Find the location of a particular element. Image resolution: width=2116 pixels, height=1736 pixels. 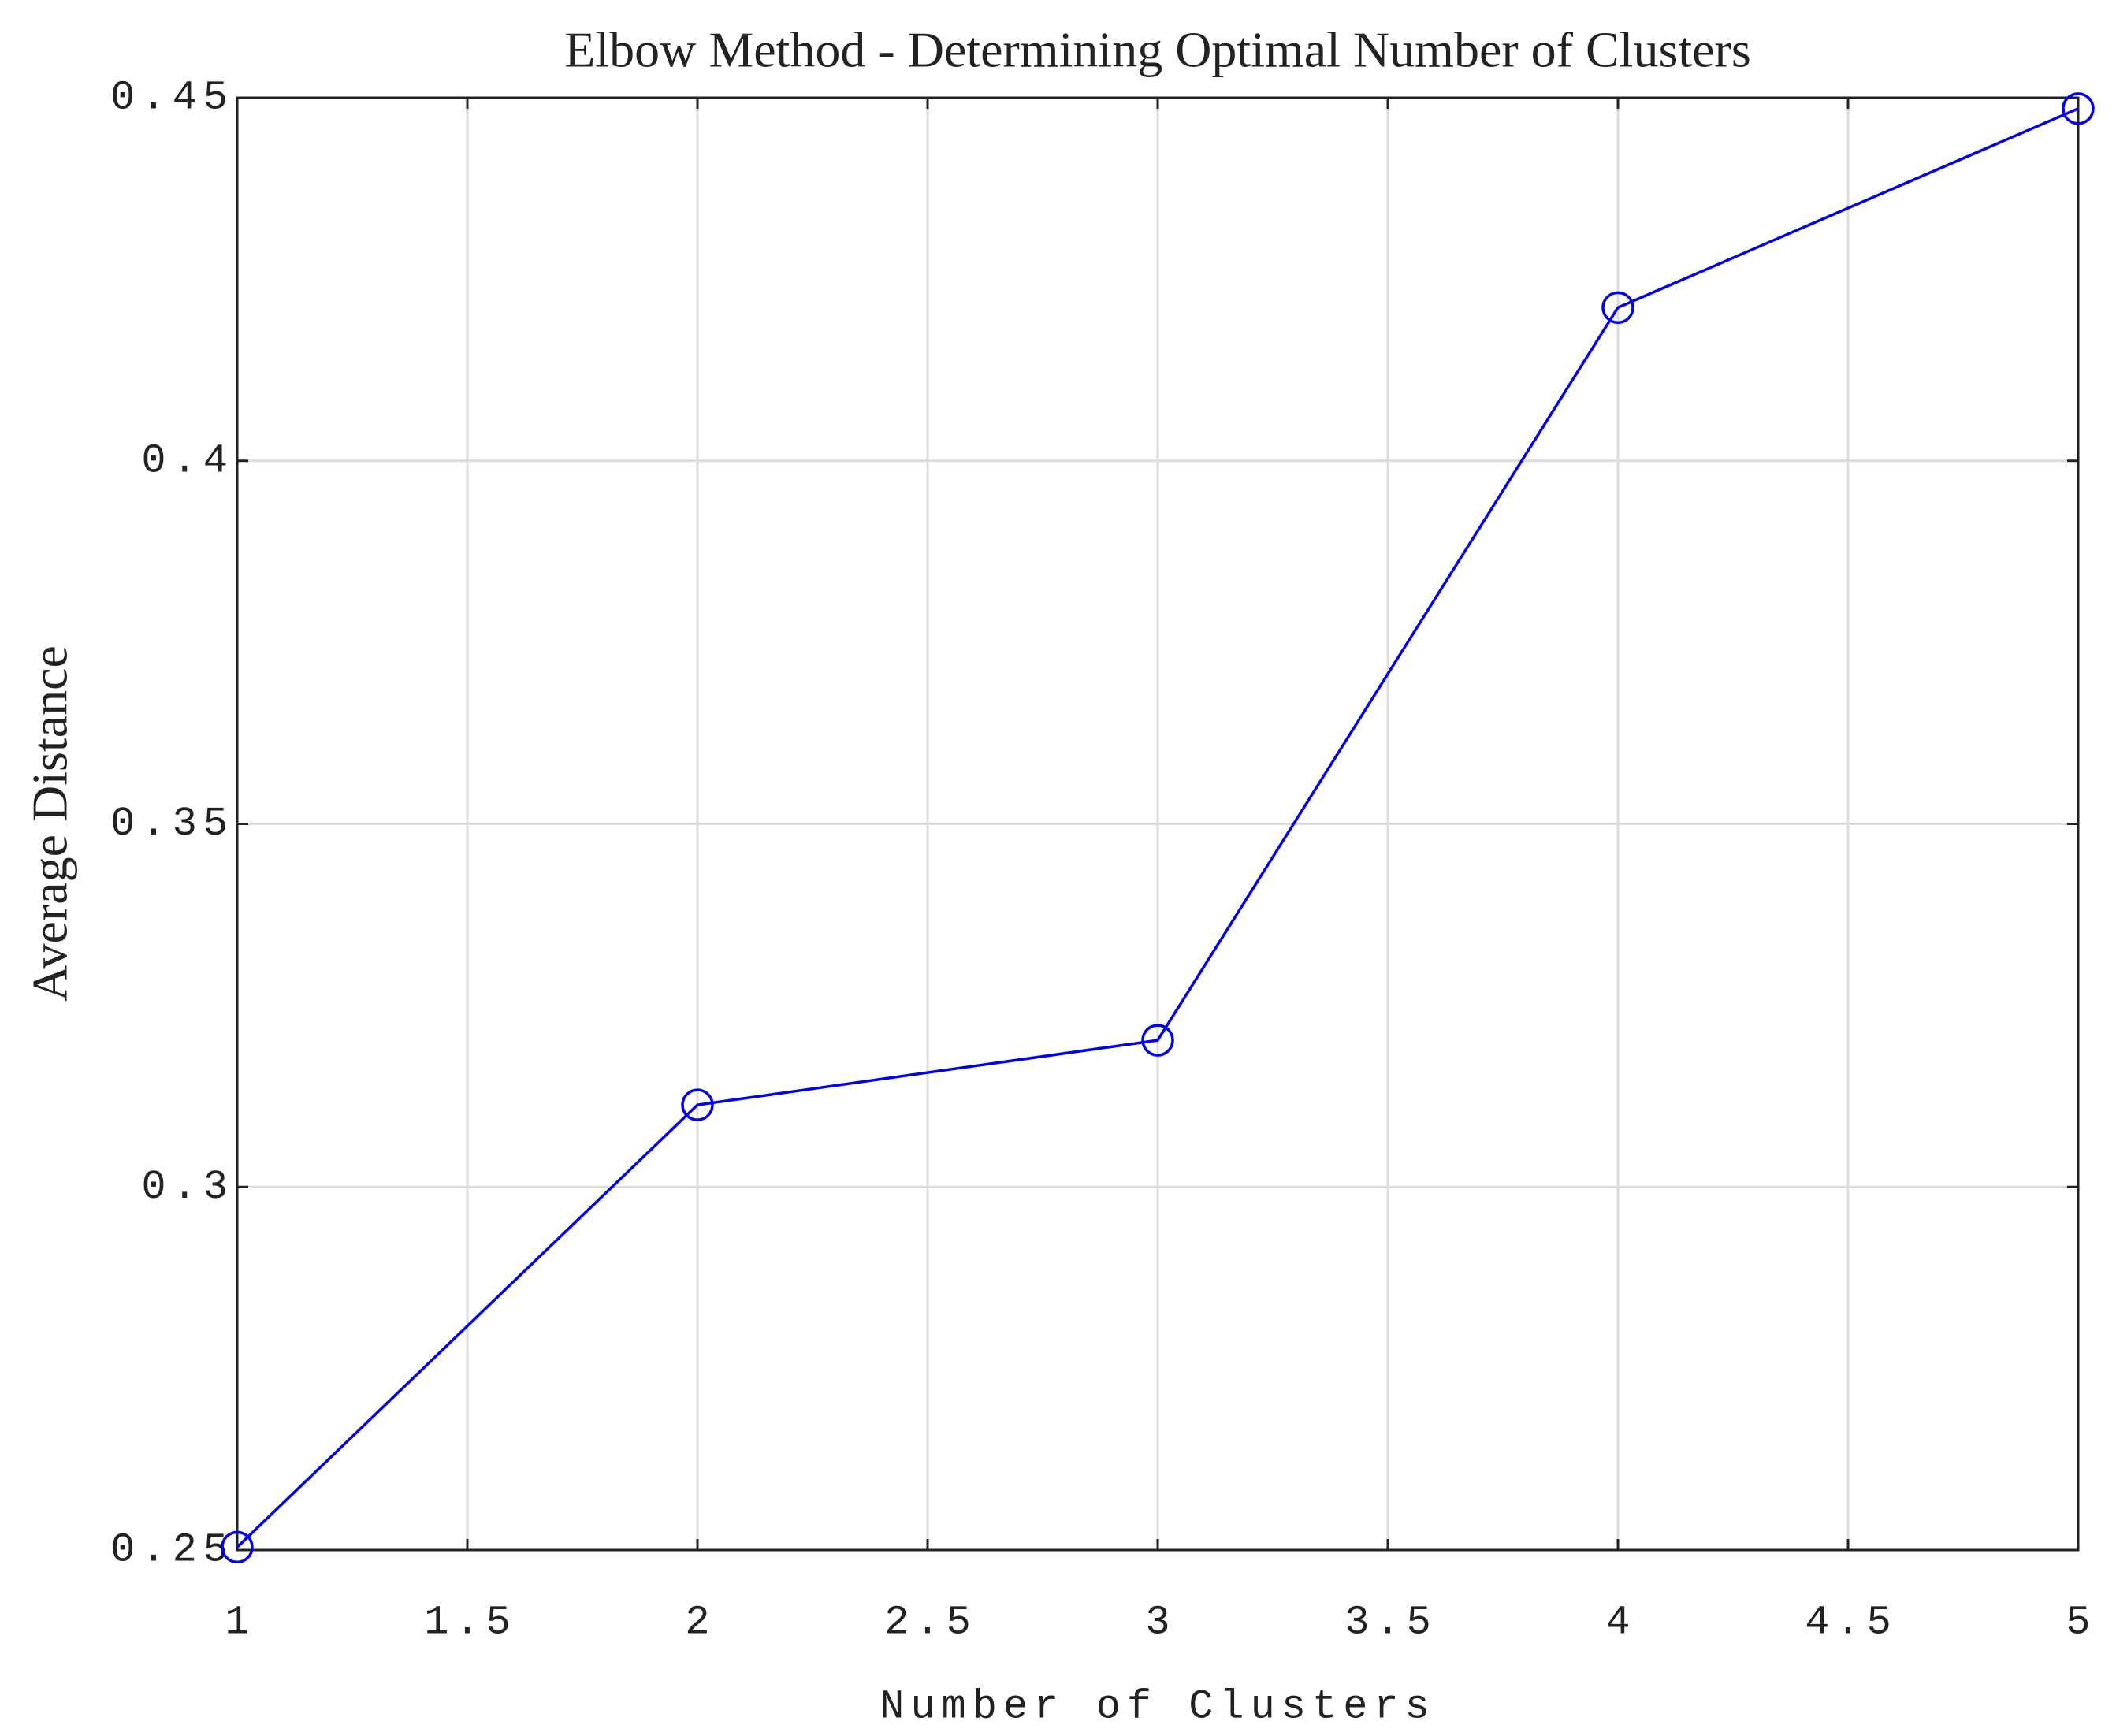

y-tick-label: 0.35 is located at coordinates (172, 824).